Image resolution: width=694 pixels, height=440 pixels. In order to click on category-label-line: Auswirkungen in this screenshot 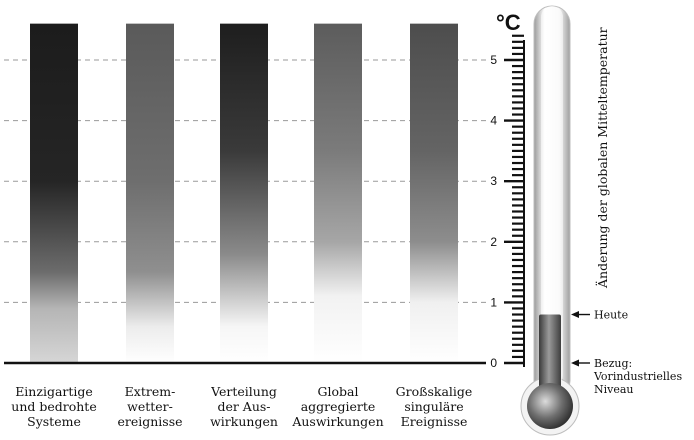, I will do `click(338, 421)`.